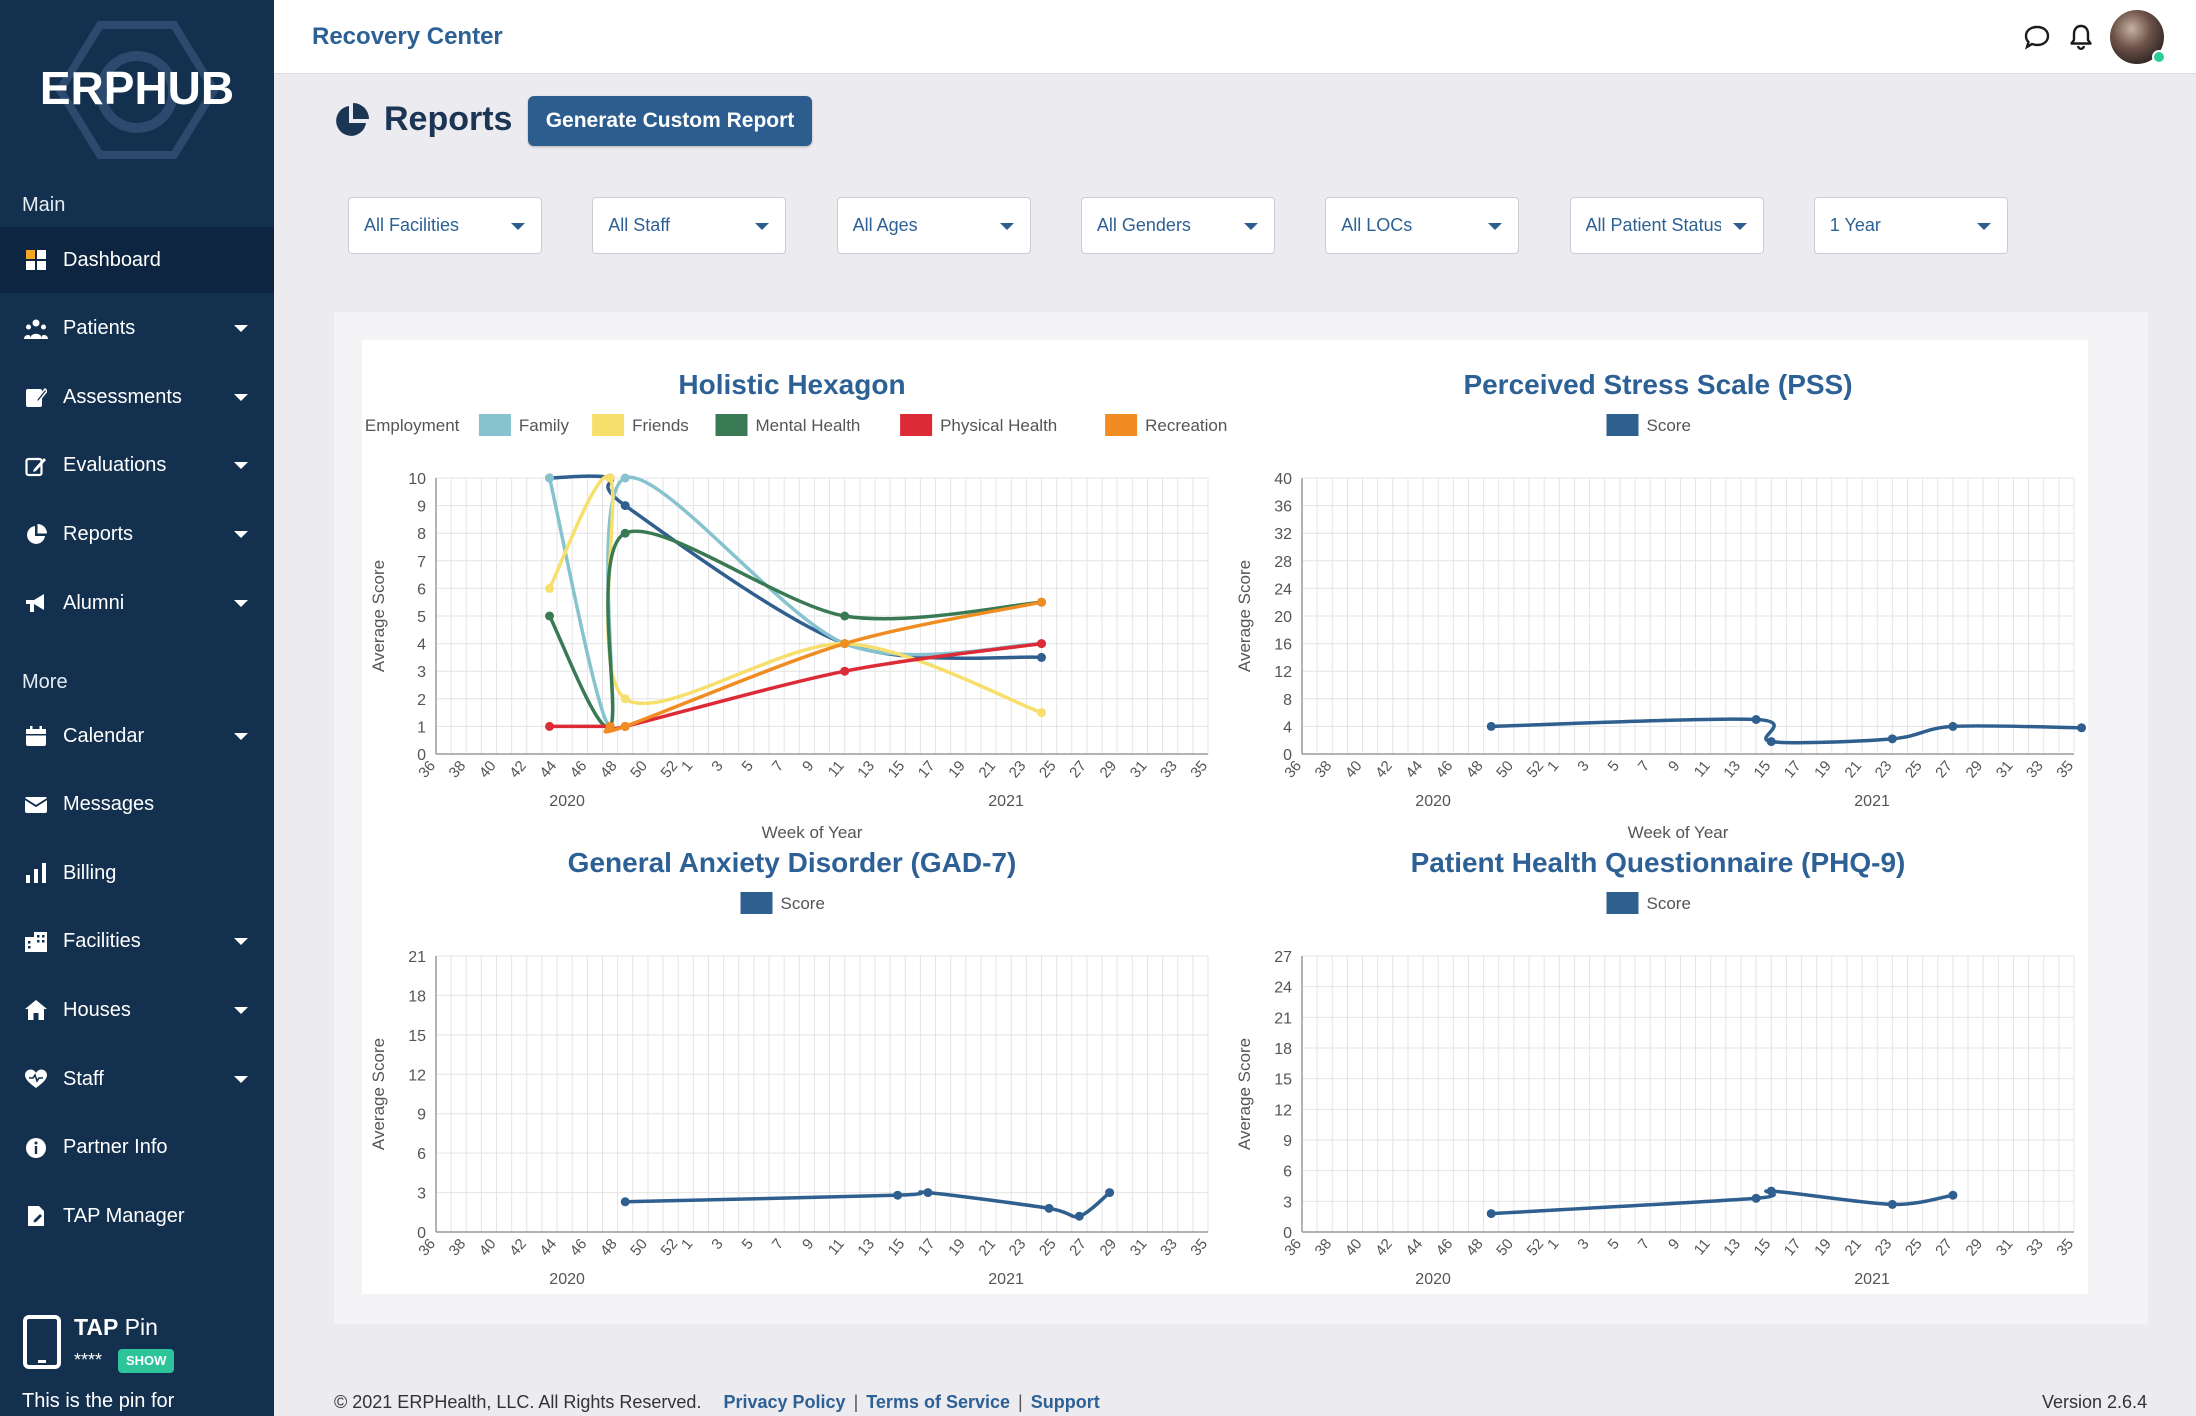 This screenshot has width=2196, height=1416. Describe the element at coordinates (1944, 1248) in the screenshot. I see `x-tick-label: 27` at that location.